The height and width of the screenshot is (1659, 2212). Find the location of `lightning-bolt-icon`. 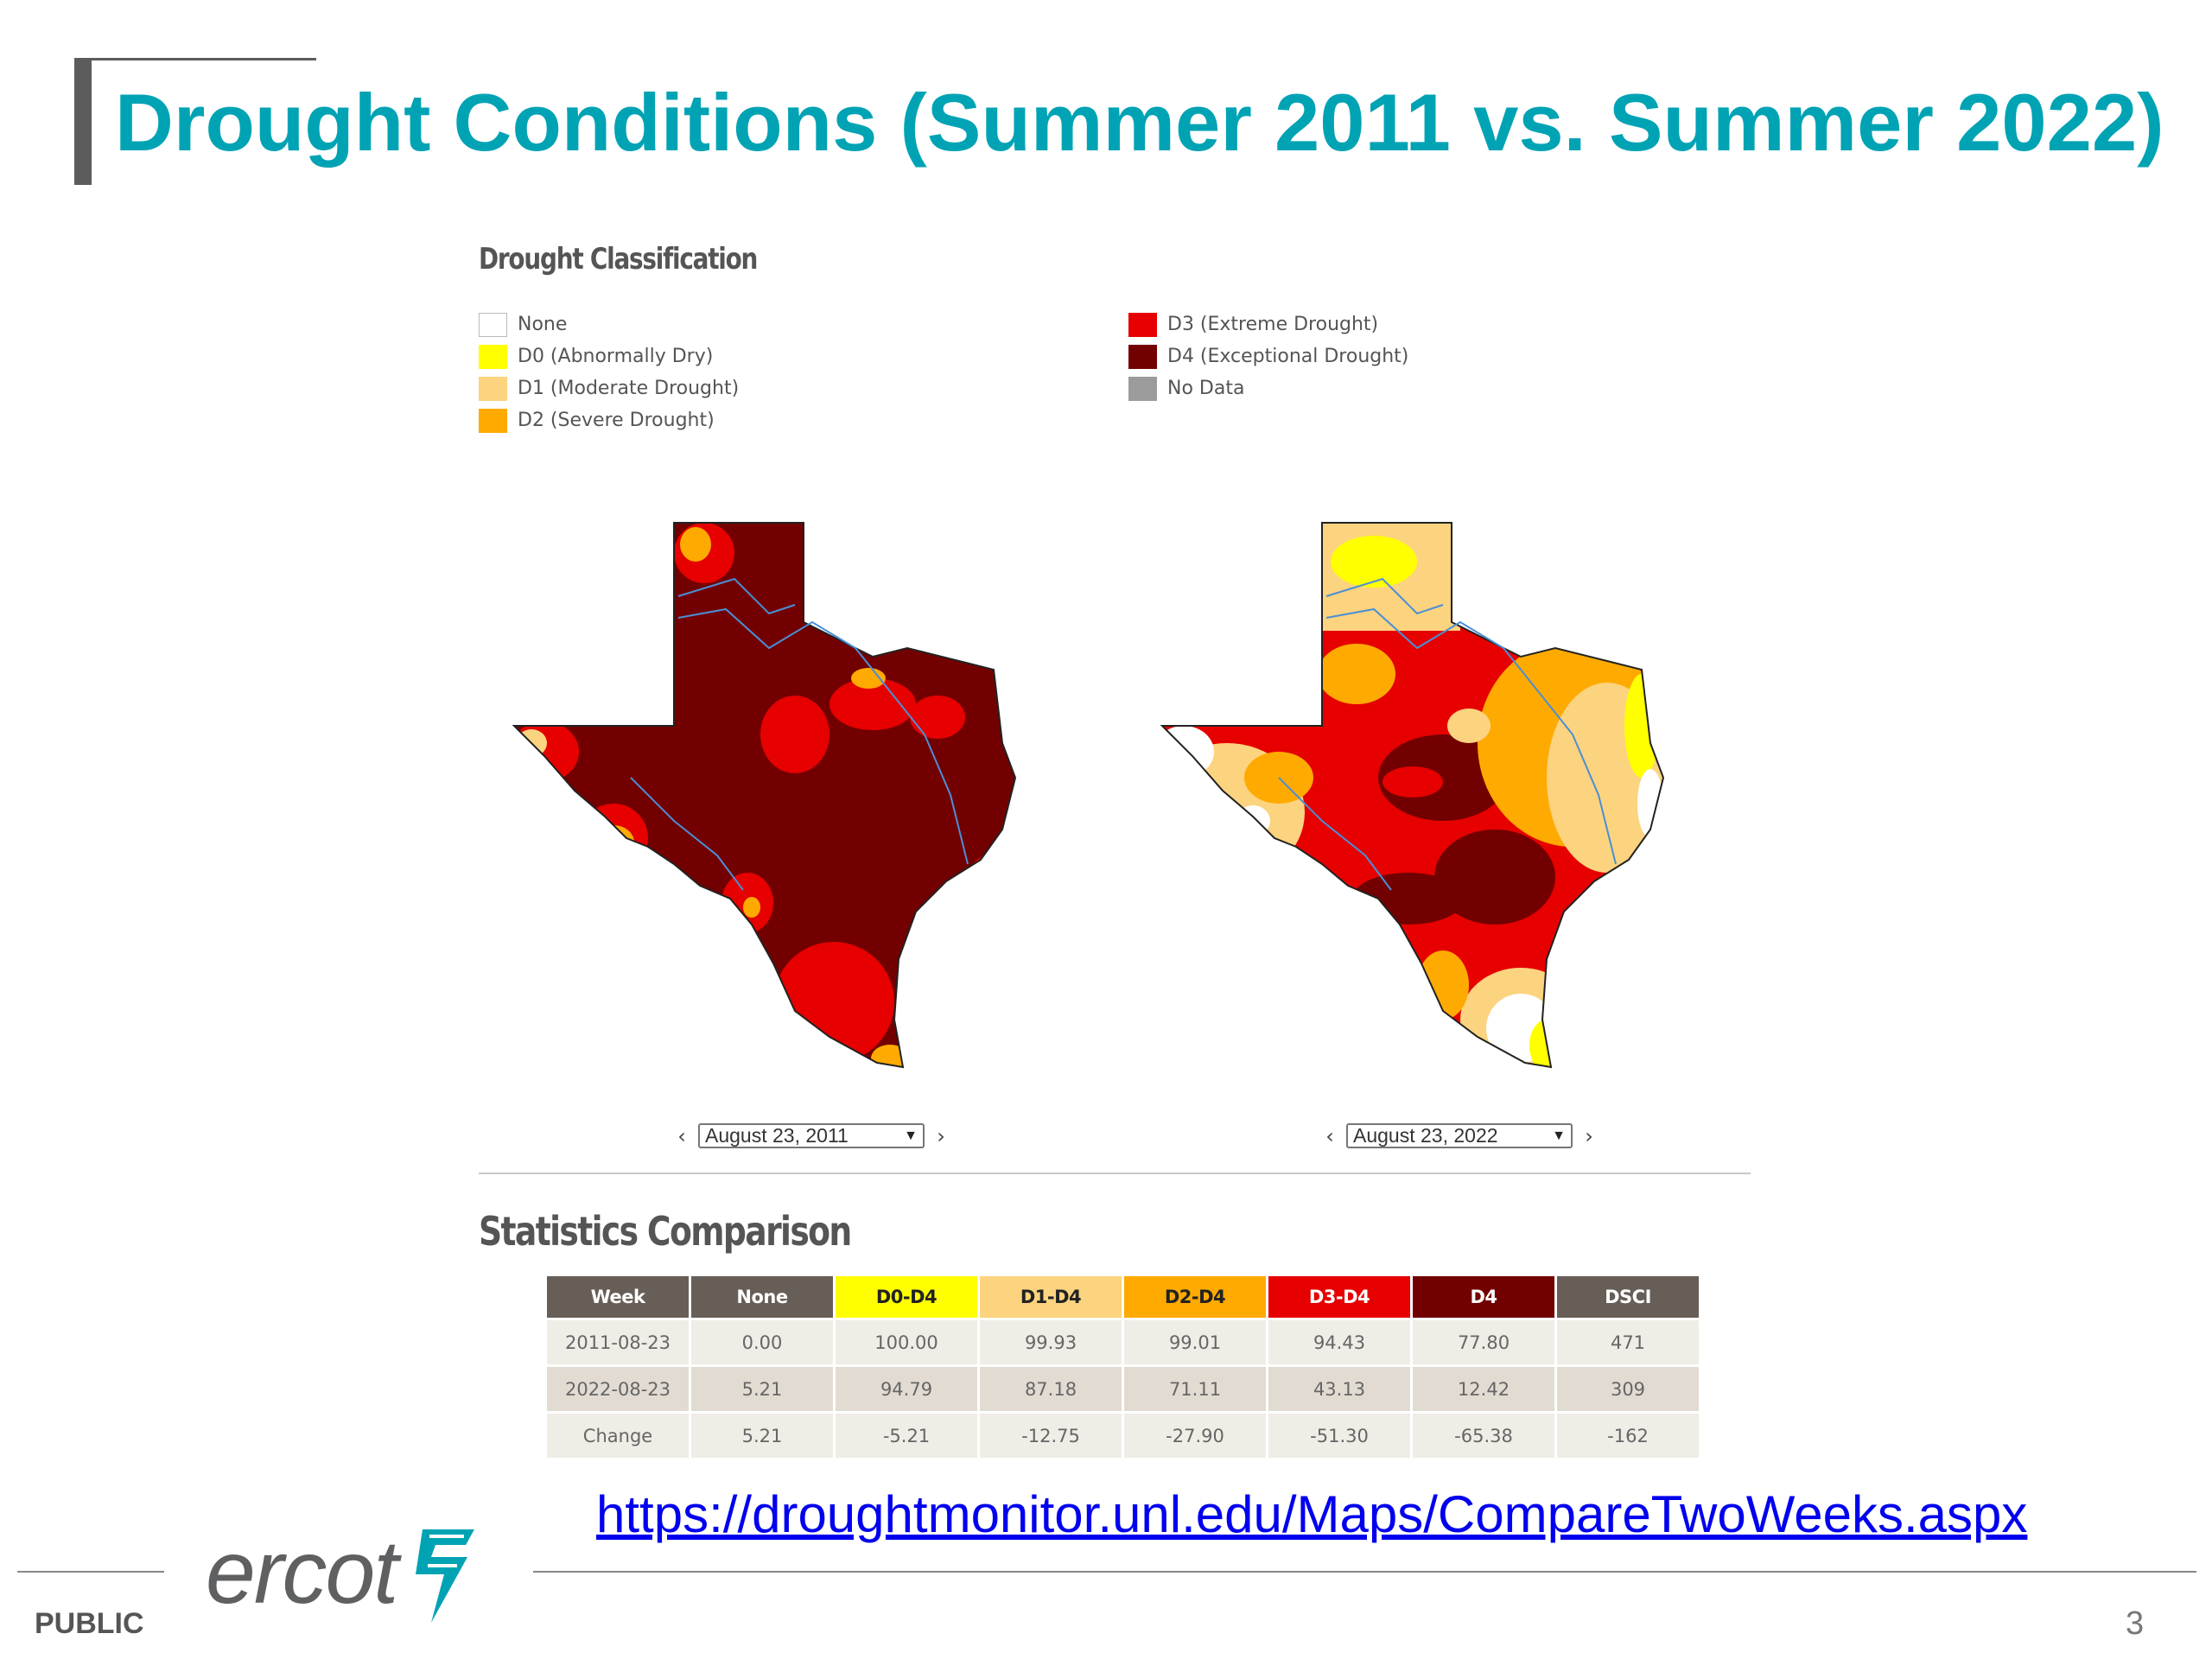

lightning-bolt-icon is located at coordinates (446, 1576).